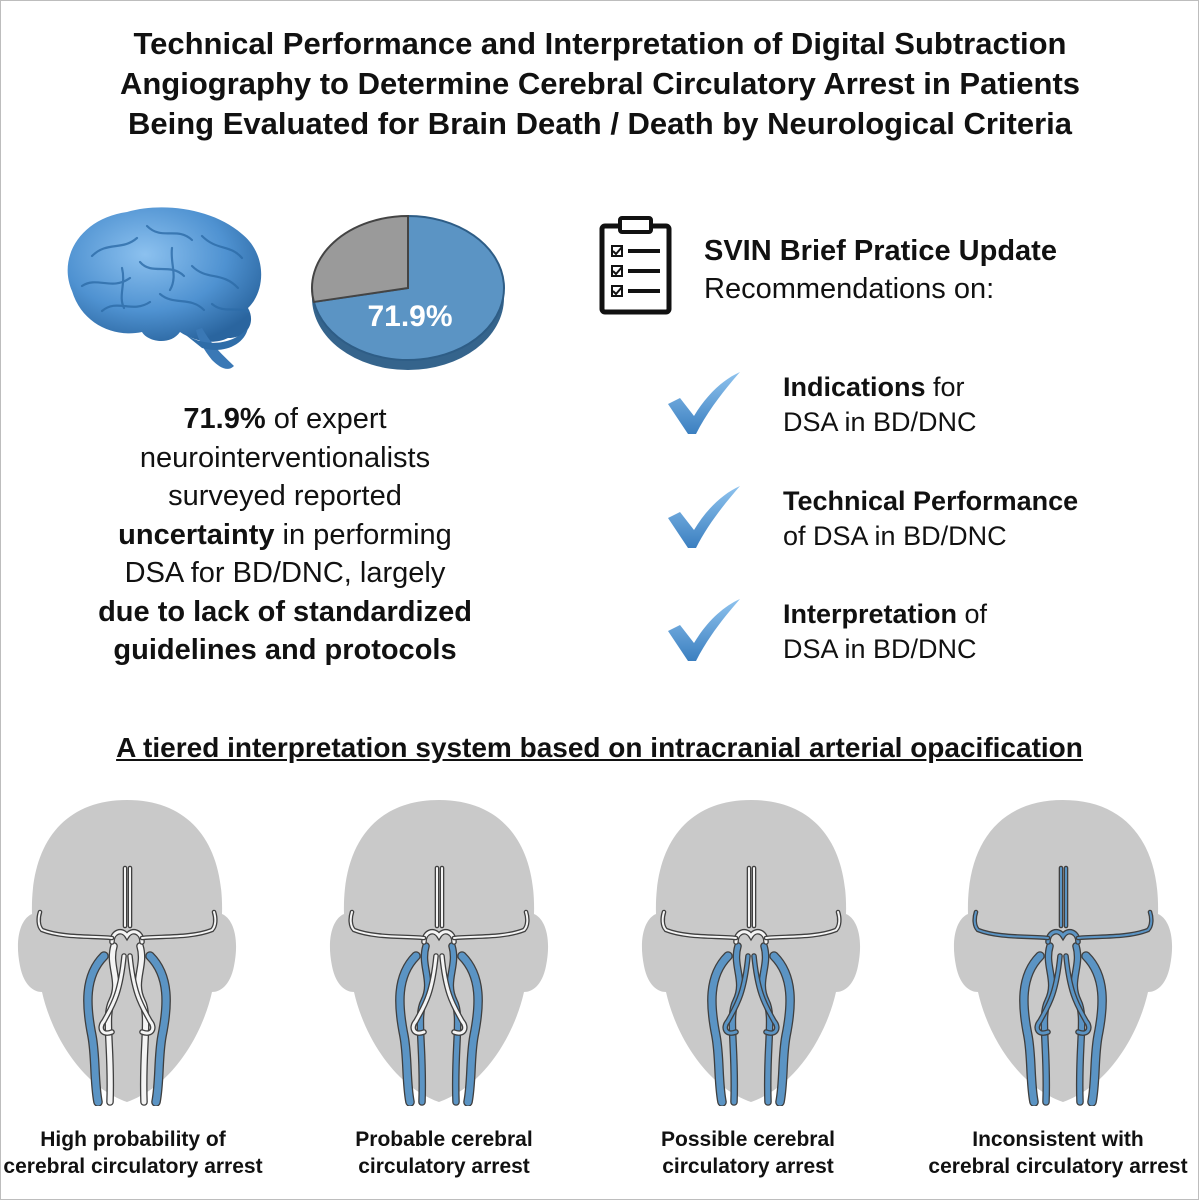  What do you see at coordinates (748, 1153) in the screenshot?
I see `tier-label-possible: Possible cerebral circulatory arrest` at bounding box center [748, 1153].